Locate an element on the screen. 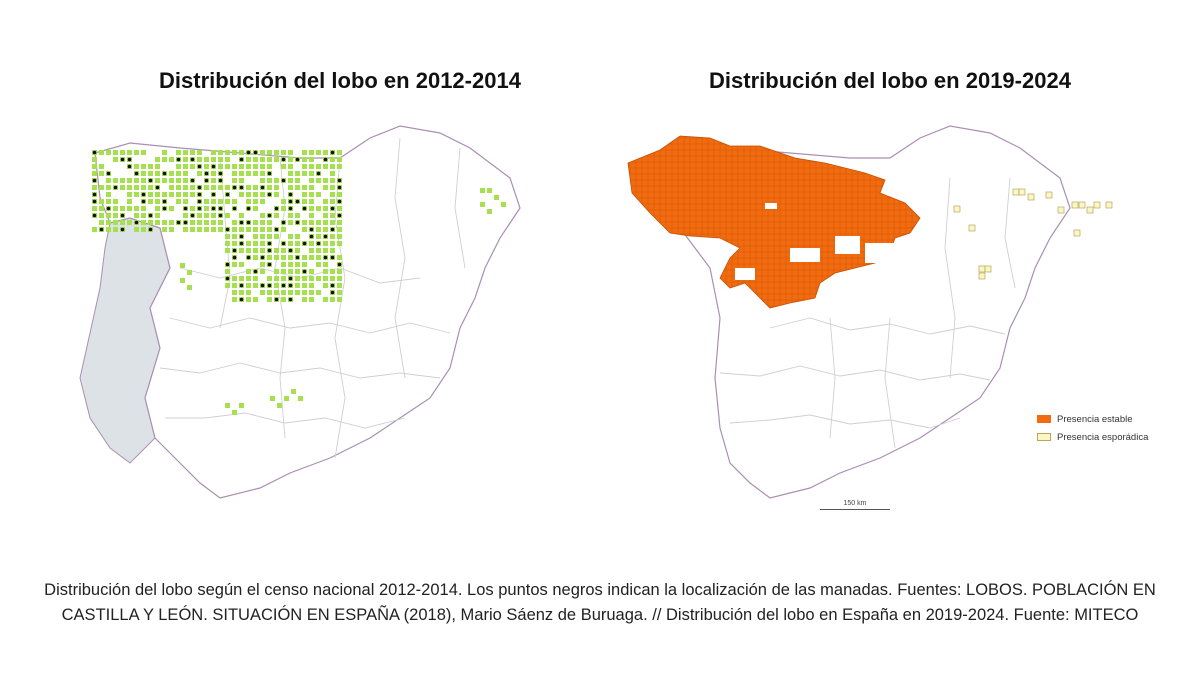 The width and height of the screenshot is (1200, 675). scale-bar: 150 km is located at coordinates (855, 505).